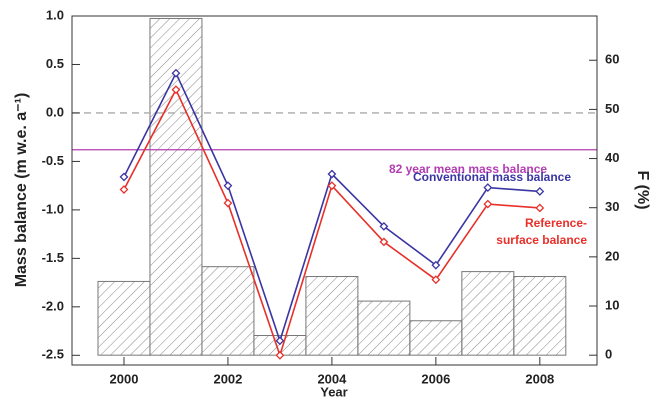 The width and height of the screenshot is (659, 401). I want to click on y-tick-label: -1.5, so click(53, 257).